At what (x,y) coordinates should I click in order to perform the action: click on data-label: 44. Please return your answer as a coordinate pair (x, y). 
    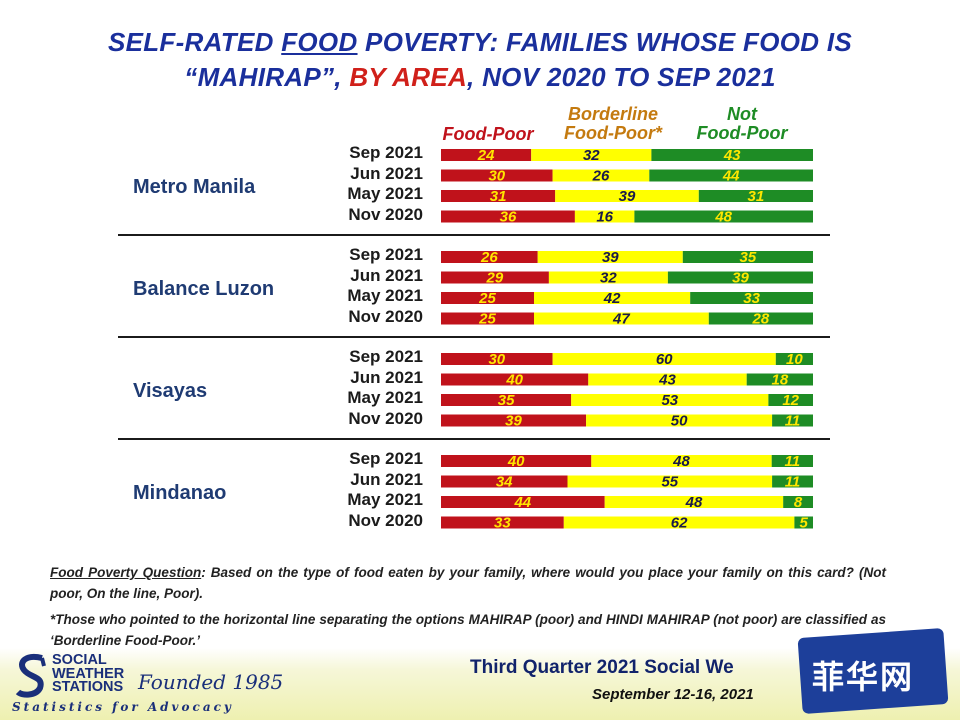
    Looking at the image, I should click on (522, 502).